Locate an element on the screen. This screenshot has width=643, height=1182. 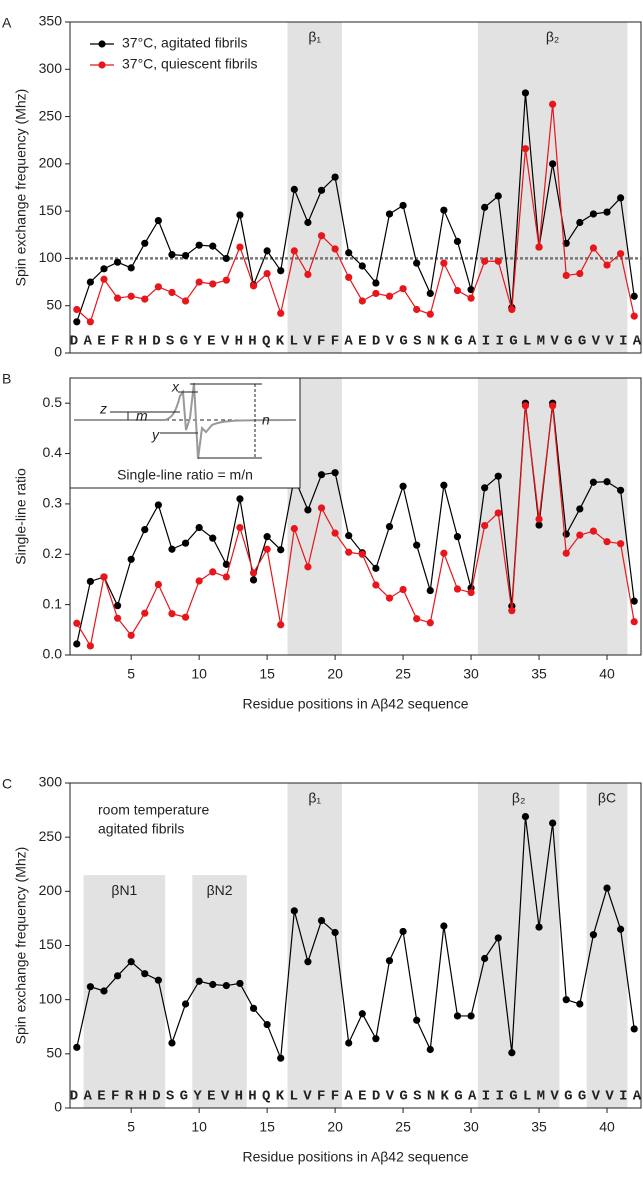
y-tick-label: 0.5 is located at coordinates (53, 402).